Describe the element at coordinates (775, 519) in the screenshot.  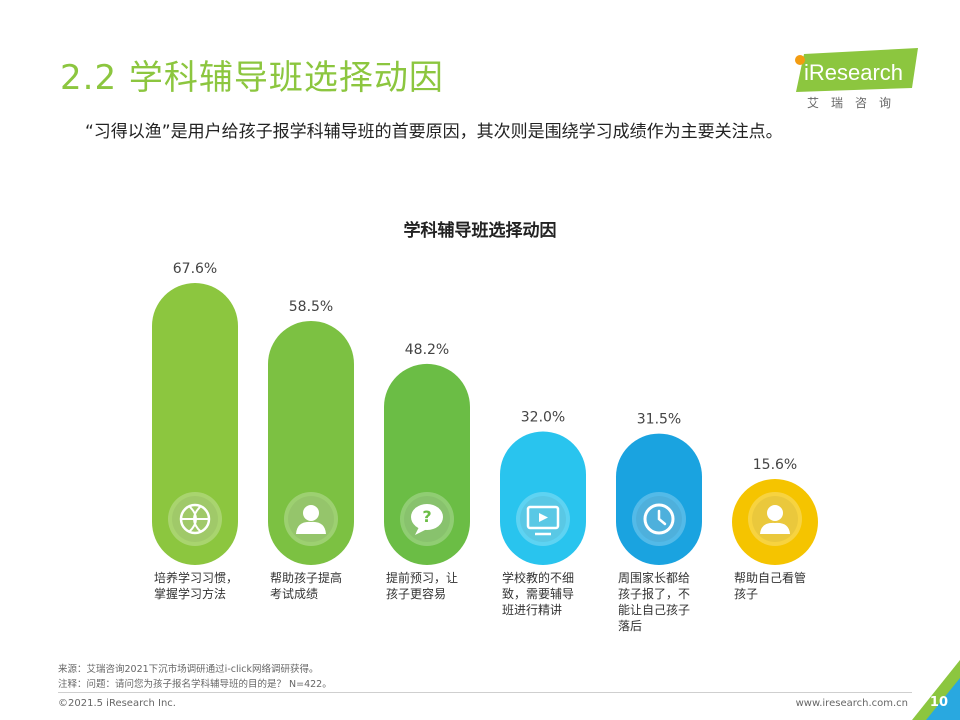
I see `person-icon` at that location.